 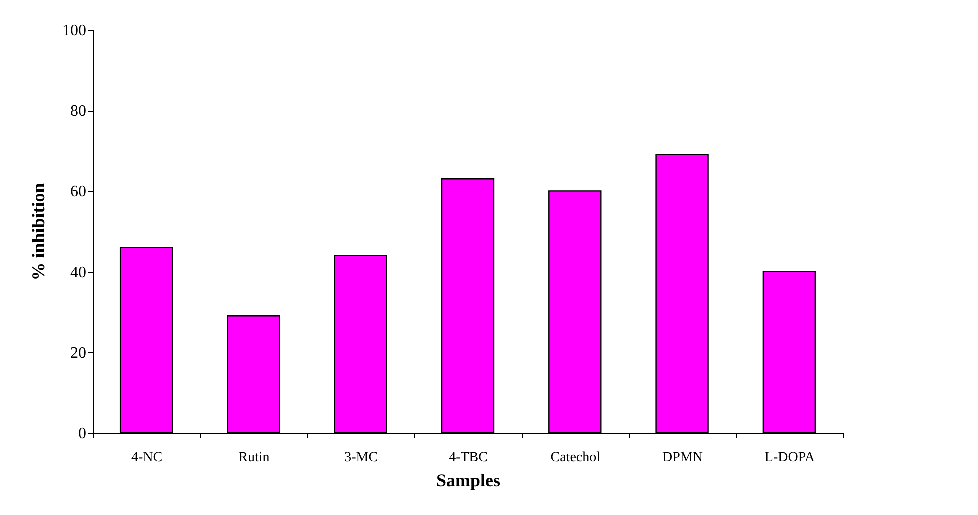 I want to click on y-tick-label: 20, so click(x=78, y=353).